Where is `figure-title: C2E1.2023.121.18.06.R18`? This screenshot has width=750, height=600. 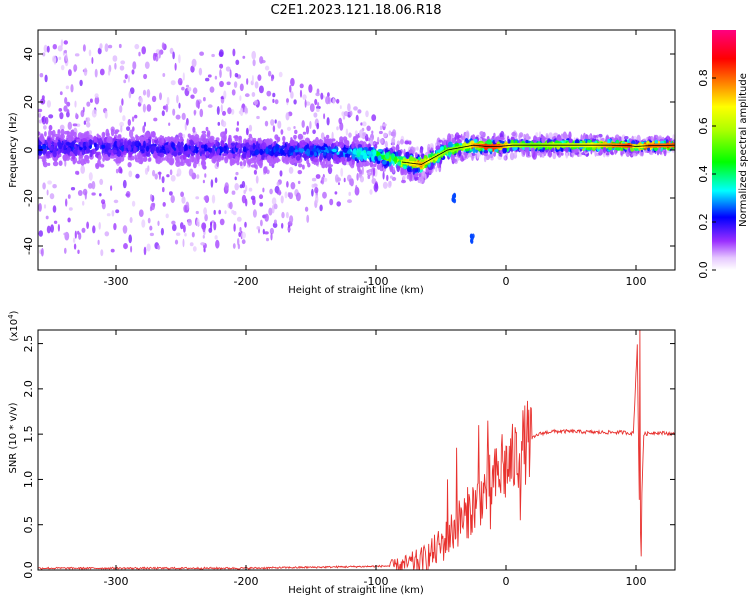 figure-title: C2E1.2023.121.18.06.R18 is located at coordinates (355, 10).